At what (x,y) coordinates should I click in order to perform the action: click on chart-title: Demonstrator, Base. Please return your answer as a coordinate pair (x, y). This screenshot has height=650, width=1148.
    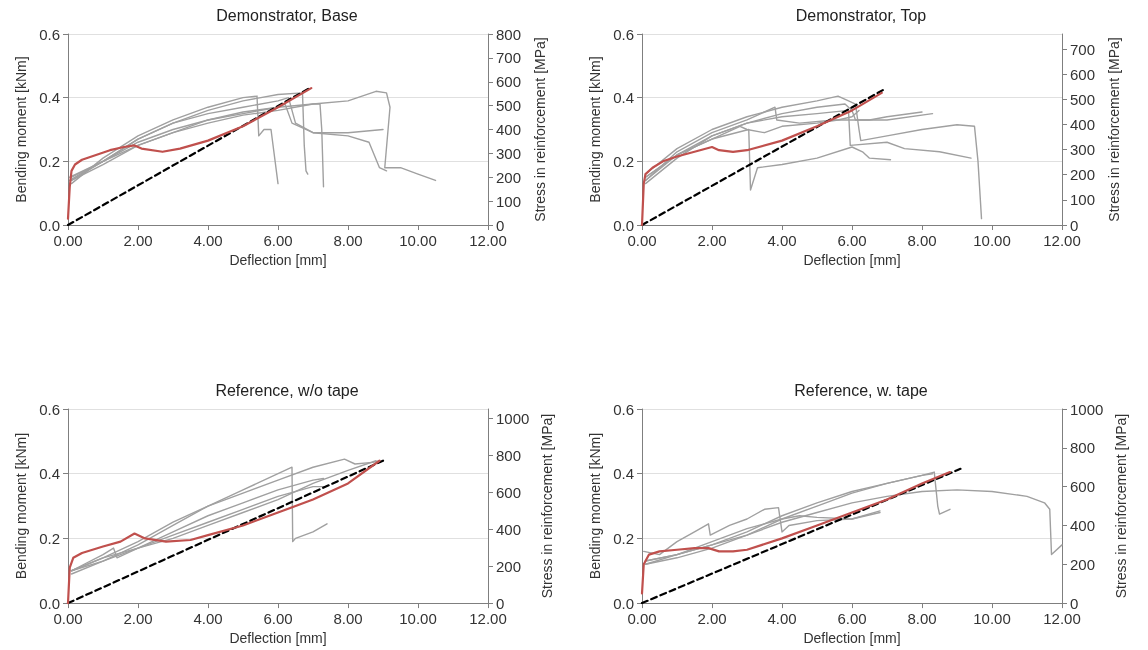
    Looking at the image, I should click on (287, 15).